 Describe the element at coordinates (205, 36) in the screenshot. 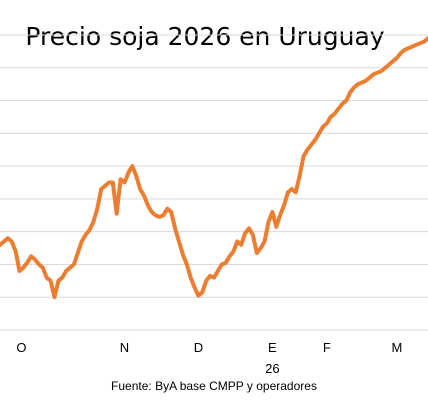

I see `chart-title: Precio soja 2026 en Uruguay` at that location.